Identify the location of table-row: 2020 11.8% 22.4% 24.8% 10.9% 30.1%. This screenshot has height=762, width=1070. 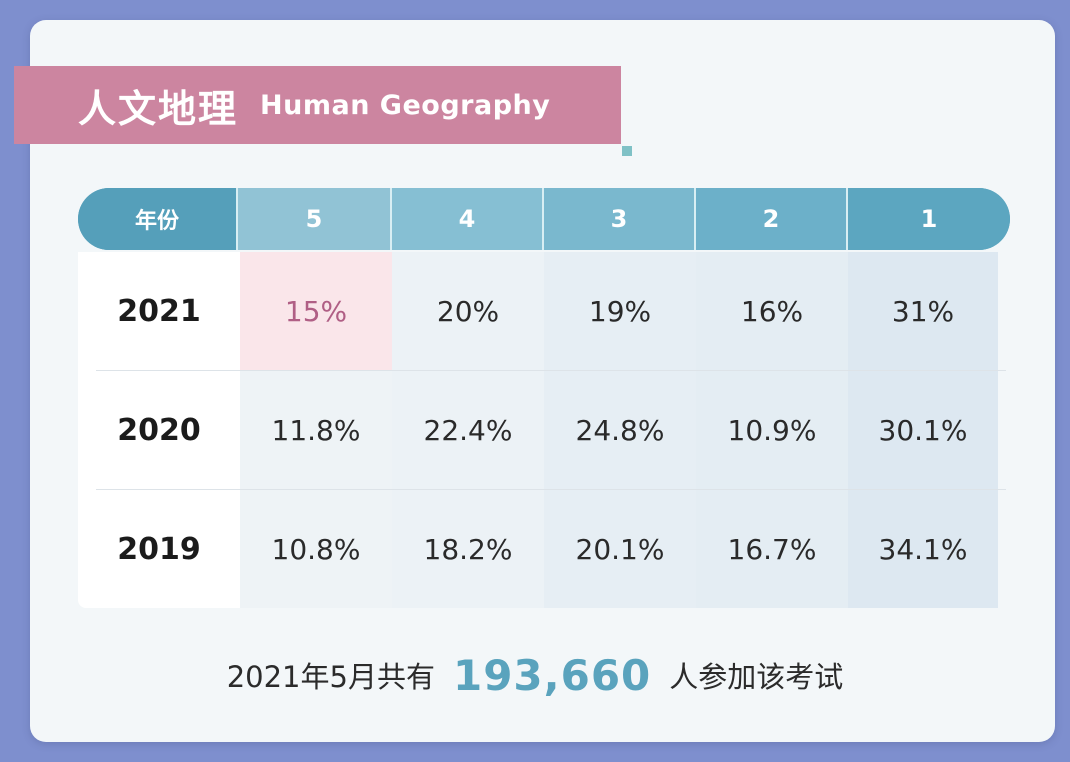
(538, 430).